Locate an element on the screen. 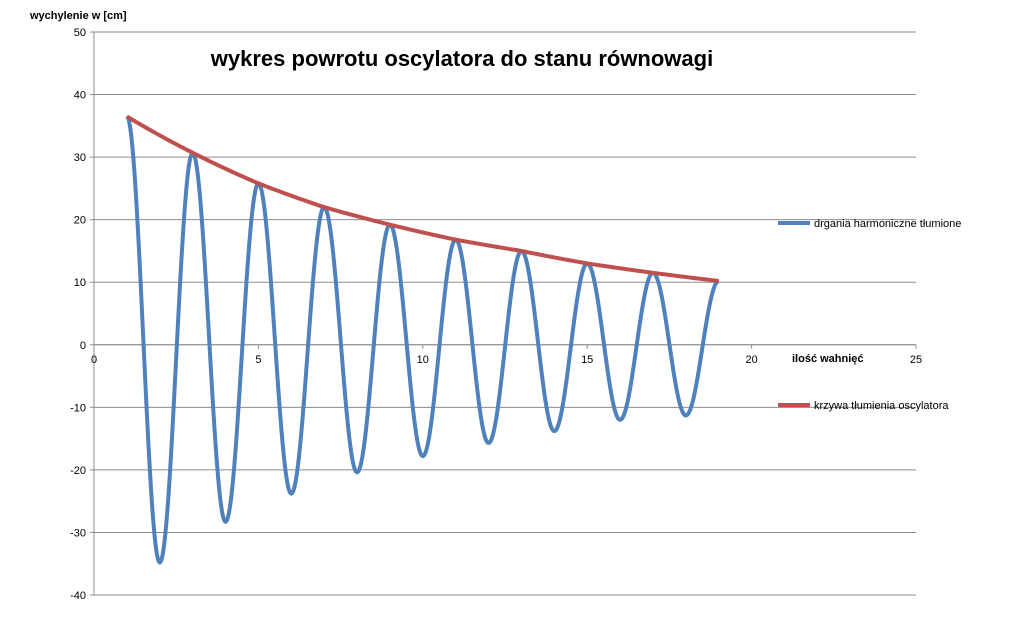 Image resolution: width=1011 pixels, height=627 pixels. y-tick-label: 40 is located at coordinates (80, 96).